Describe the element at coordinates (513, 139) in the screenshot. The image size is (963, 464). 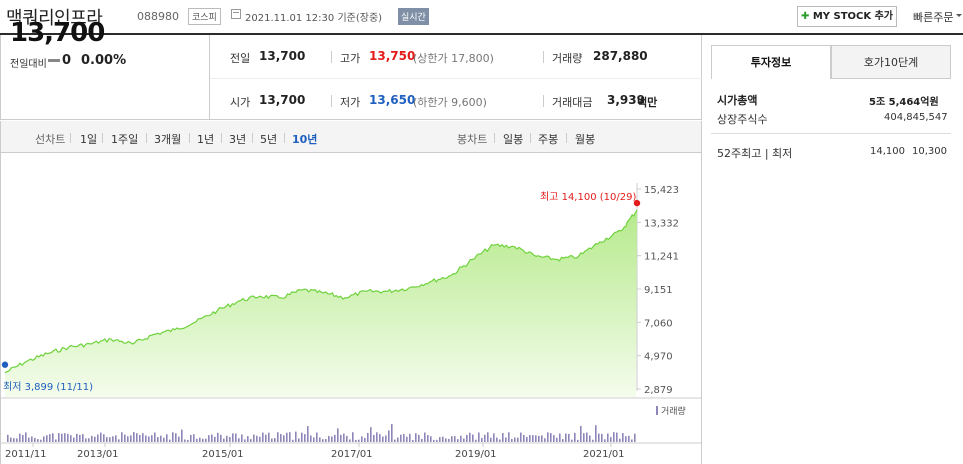
I see `candle-daily: 일봉` at that location.